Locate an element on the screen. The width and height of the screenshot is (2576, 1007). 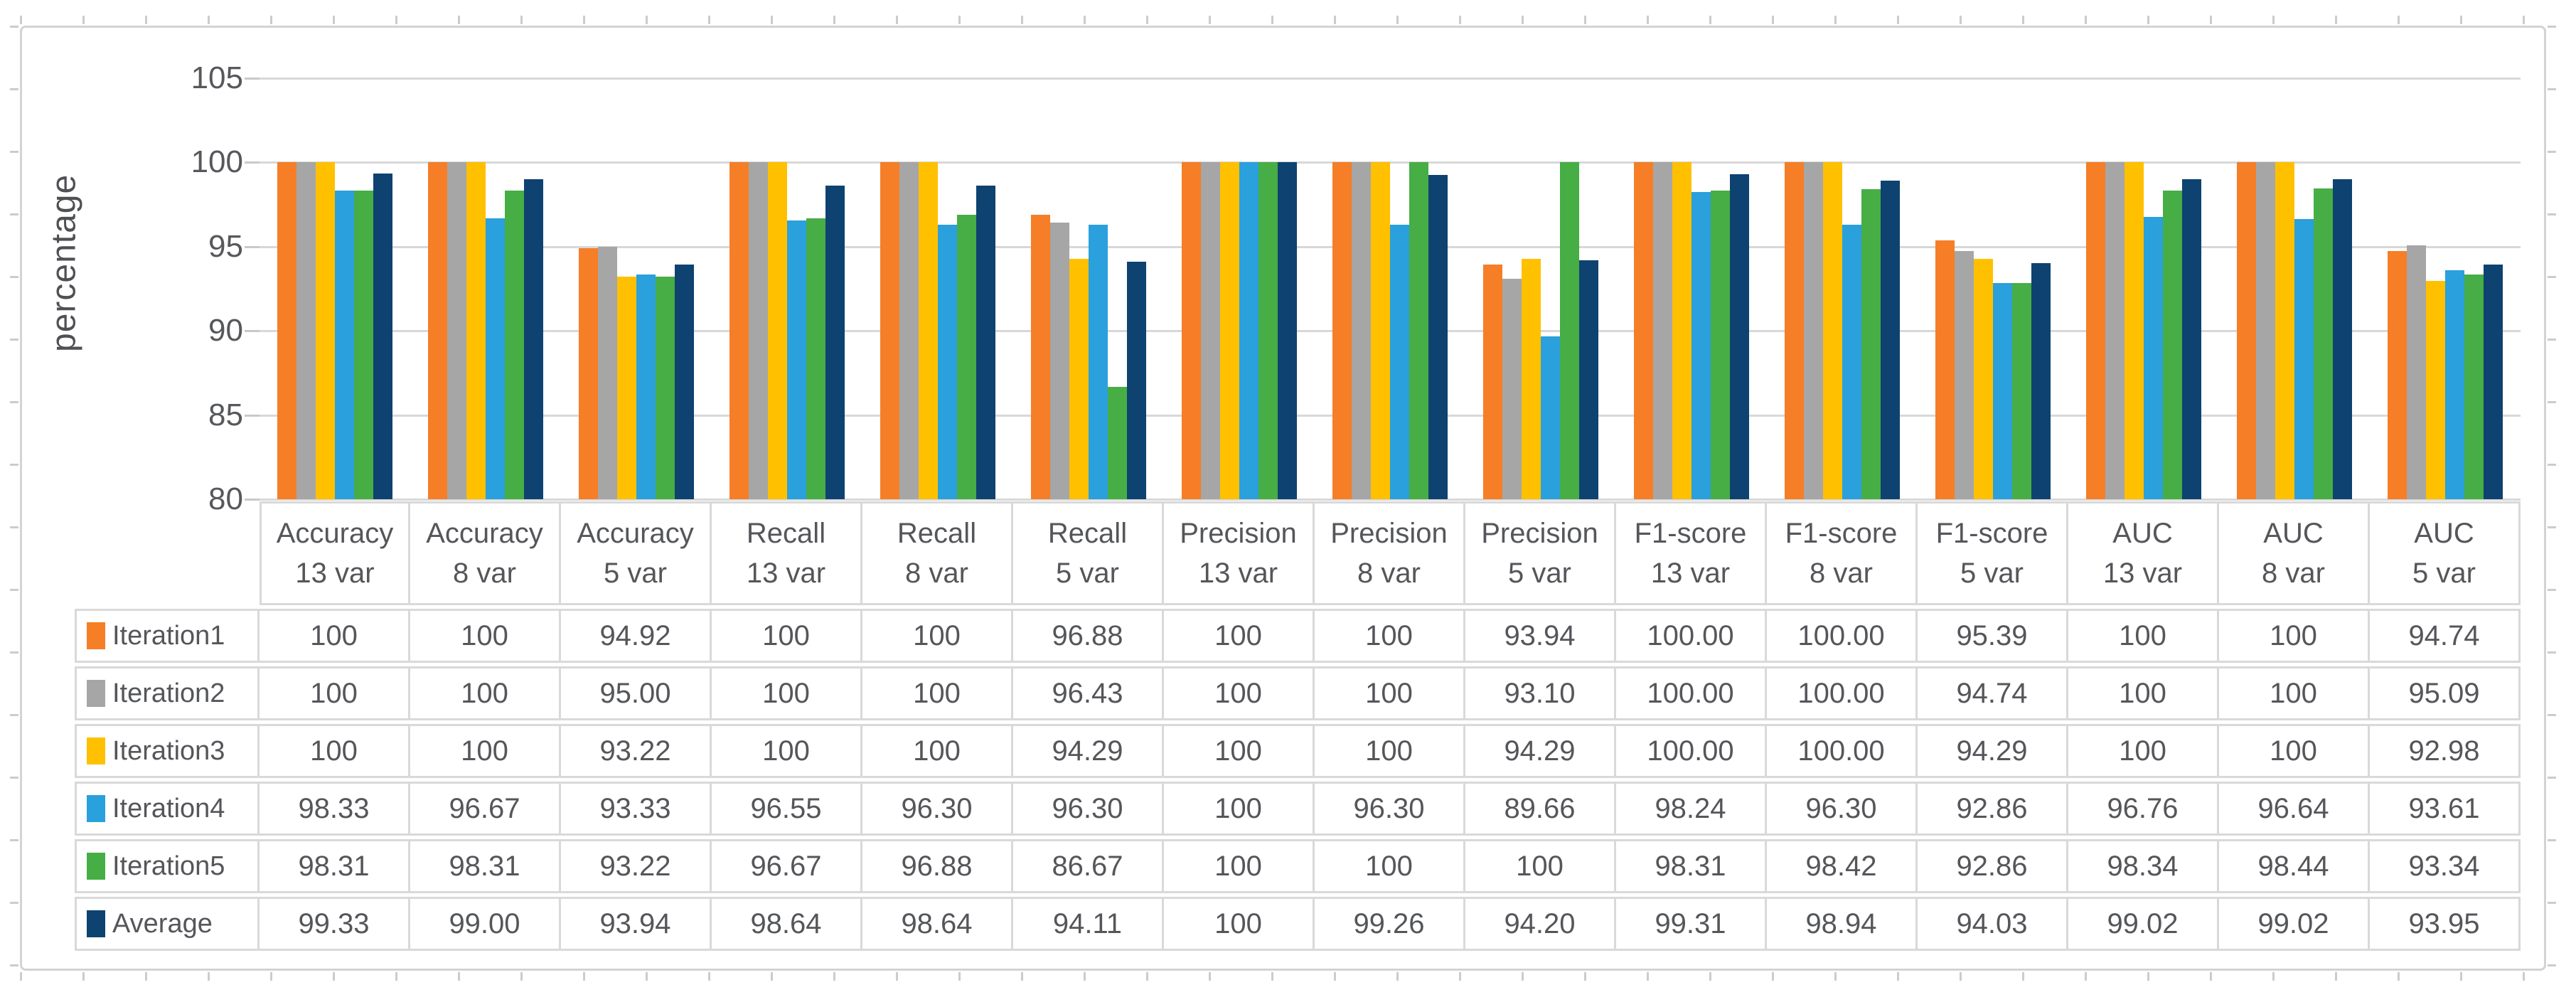
bar-iteration3-accuracy-13var is located at coordinates (325, 330).